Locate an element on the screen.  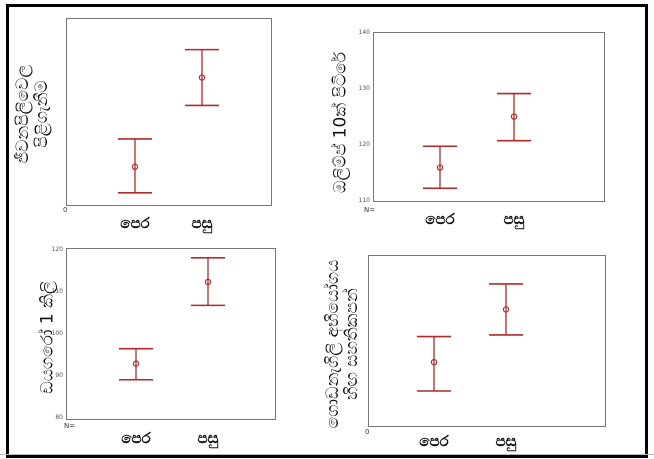
y-tick-label: 90 is located at coordinates (59, 375).